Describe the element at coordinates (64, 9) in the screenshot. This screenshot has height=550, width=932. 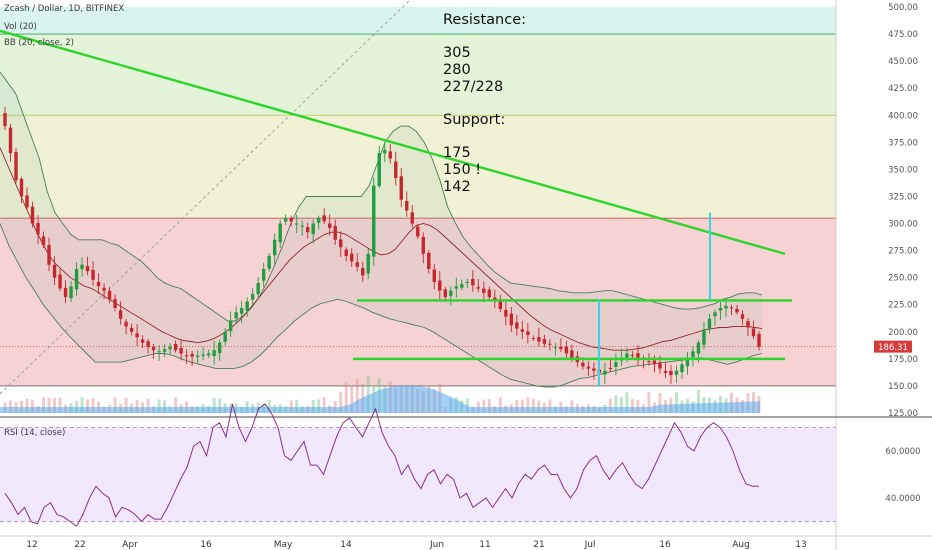
I see `symbol-legend: Zcash / Dollar, 1D, BITFINEX` at that location.